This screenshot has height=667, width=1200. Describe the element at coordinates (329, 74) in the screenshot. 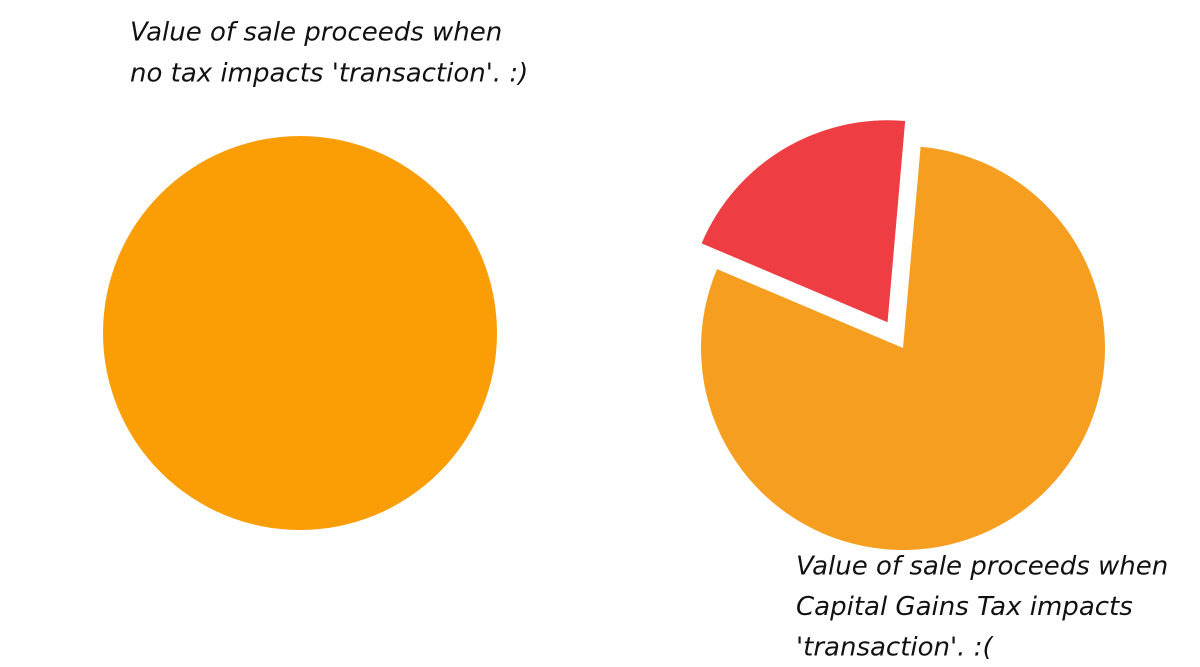

I see `chart-title: no tax impacts 'transaction'. :)` at that location.